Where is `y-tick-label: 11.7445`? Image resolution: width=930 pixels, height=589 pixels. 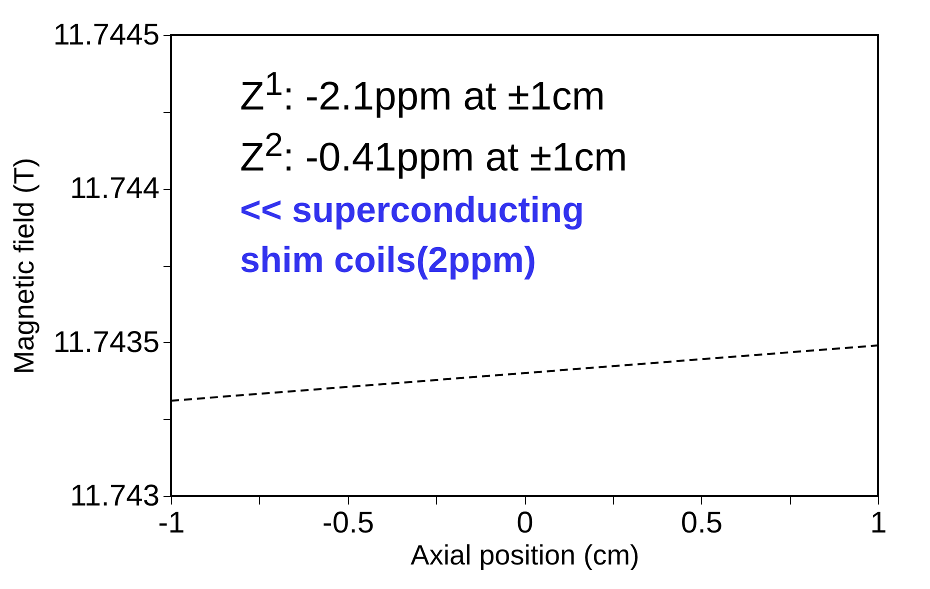 y-tick-label: 11.7445 is located at coordinates (106, 35).